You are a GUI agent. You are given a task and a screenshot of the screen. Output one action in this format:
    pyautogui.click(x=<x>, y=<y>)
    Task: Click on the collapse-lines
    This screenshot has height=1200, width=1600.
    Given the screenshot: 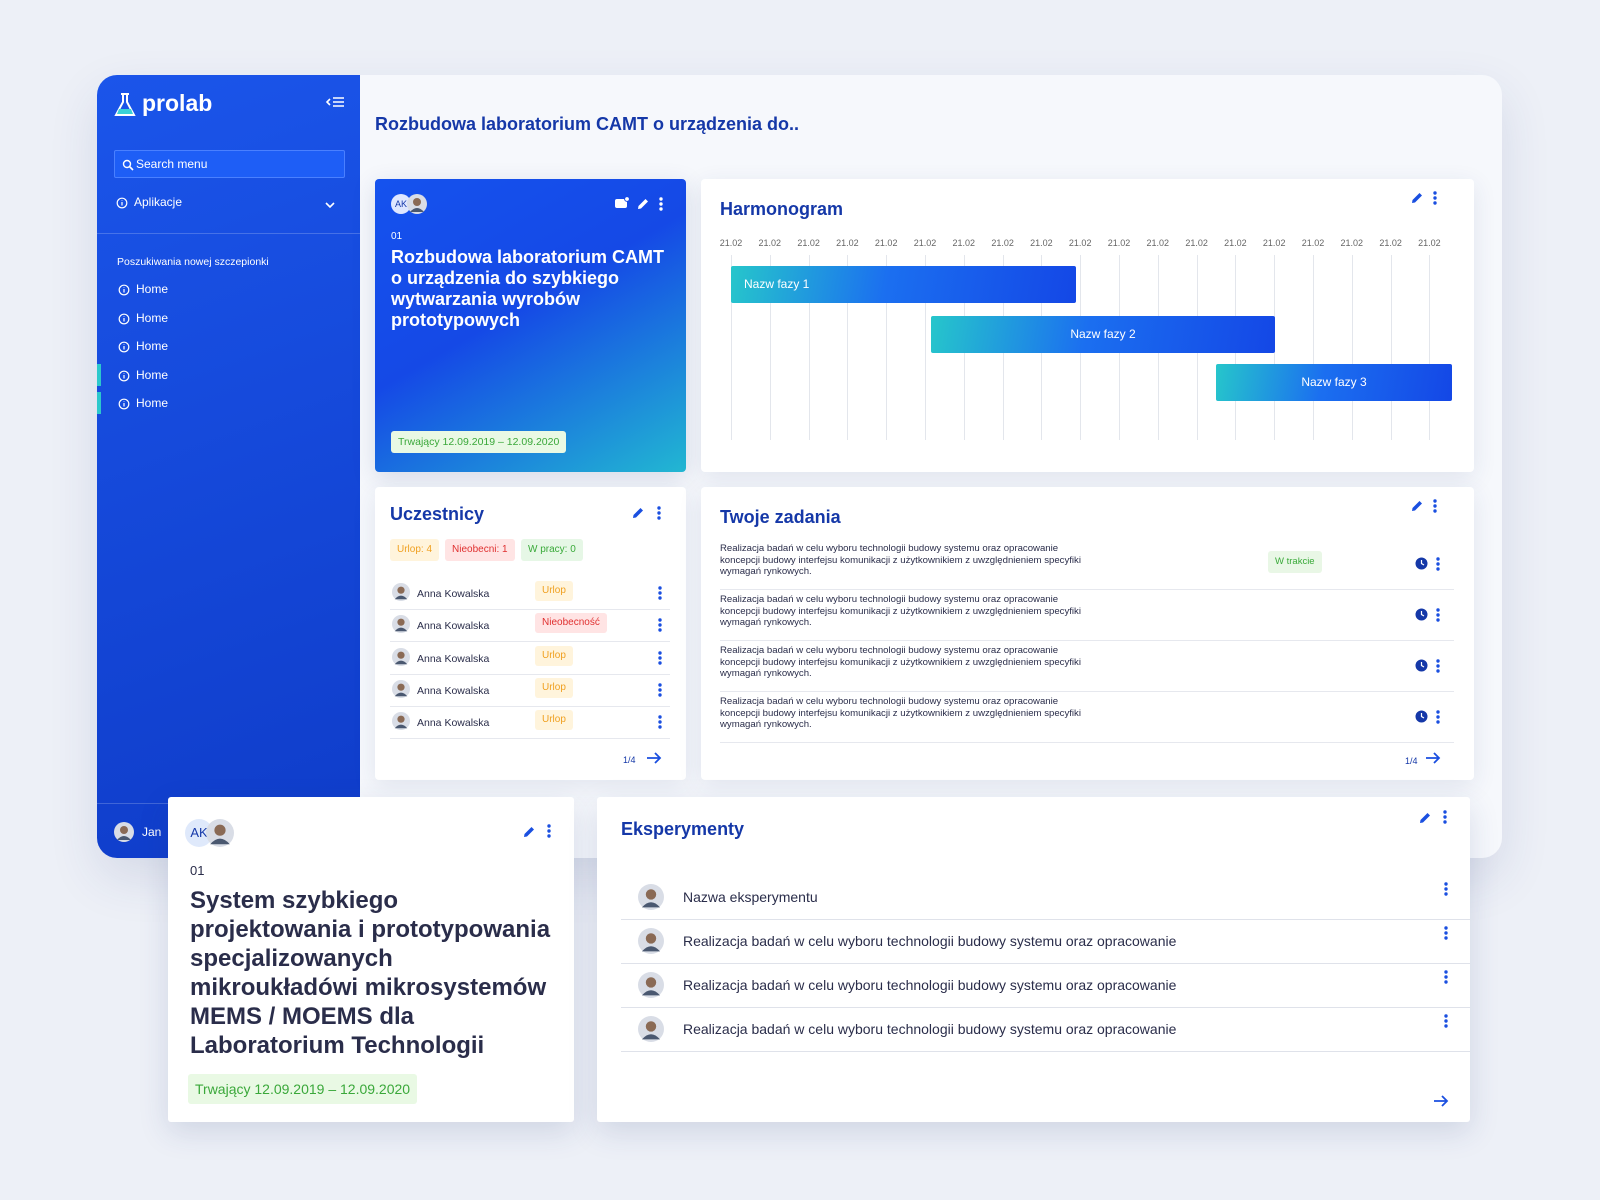 What is the action you would take?
    pyautogui.click(x=334, y=102)
    